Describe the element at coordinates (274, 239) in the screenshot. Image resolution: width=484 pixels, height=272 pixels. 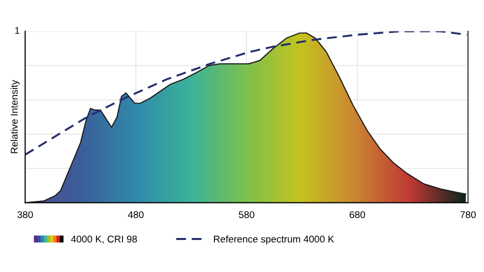
I see `legend-label: Reference spectrum 4000 K` at that location.